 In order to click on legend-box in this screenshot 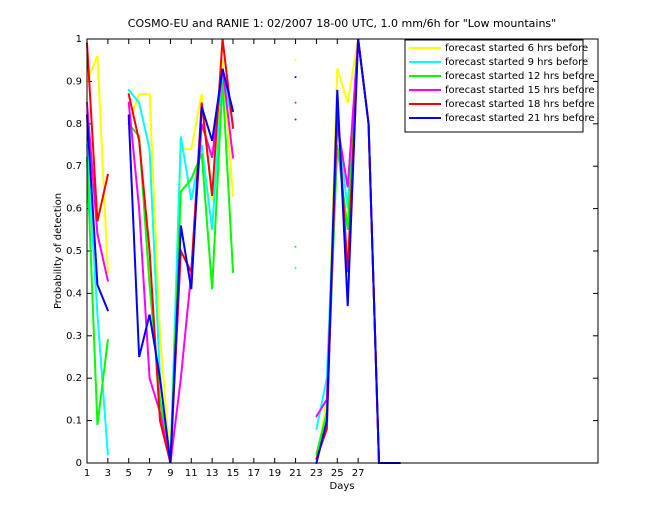, I will do `click(494, 86)`.